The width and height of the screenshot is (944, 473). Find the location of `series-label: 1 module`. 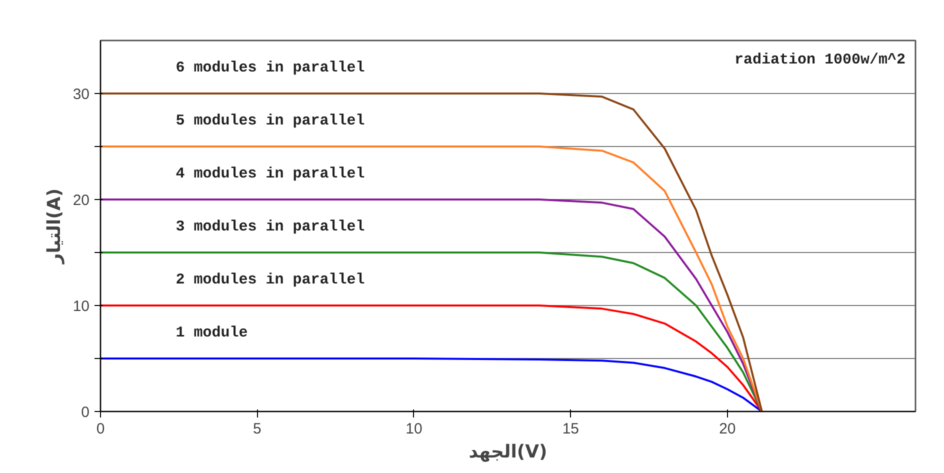

series-label: 1 module is located at coordinates (212, 333).